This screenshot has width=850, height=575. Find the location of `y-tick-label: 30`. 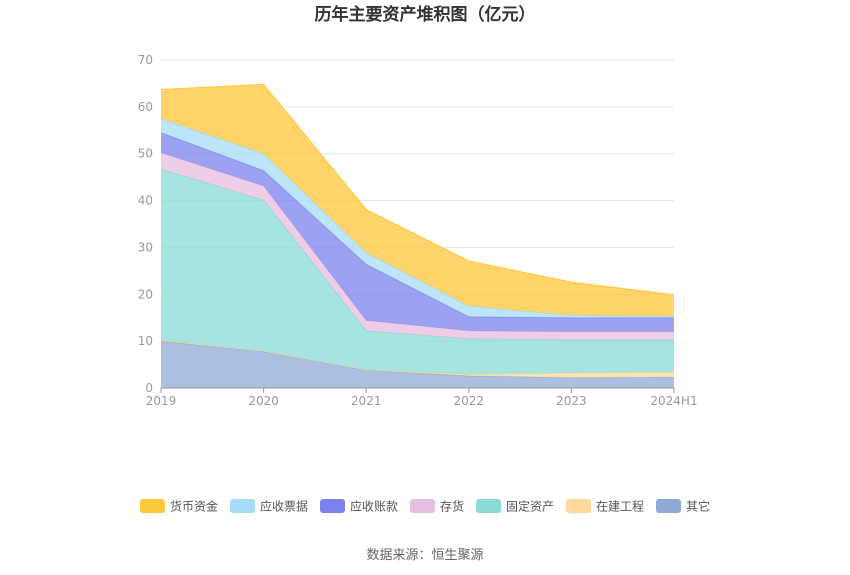

y-tick-label: 30 is located at coordinates (145, 247).